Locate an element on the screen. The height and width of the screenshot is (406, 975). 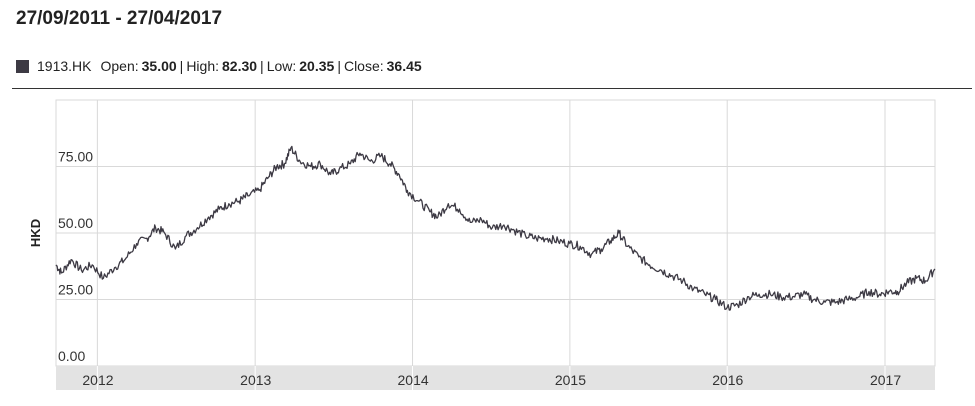
x-tick-label: 2017 is located at coordinates (885, 380).